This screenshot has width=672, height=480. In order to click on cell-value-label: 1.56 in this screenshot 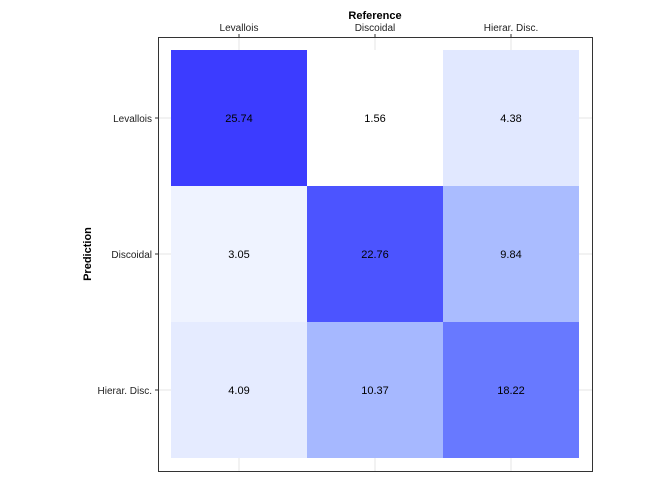, I will do `click(374, 119)`.